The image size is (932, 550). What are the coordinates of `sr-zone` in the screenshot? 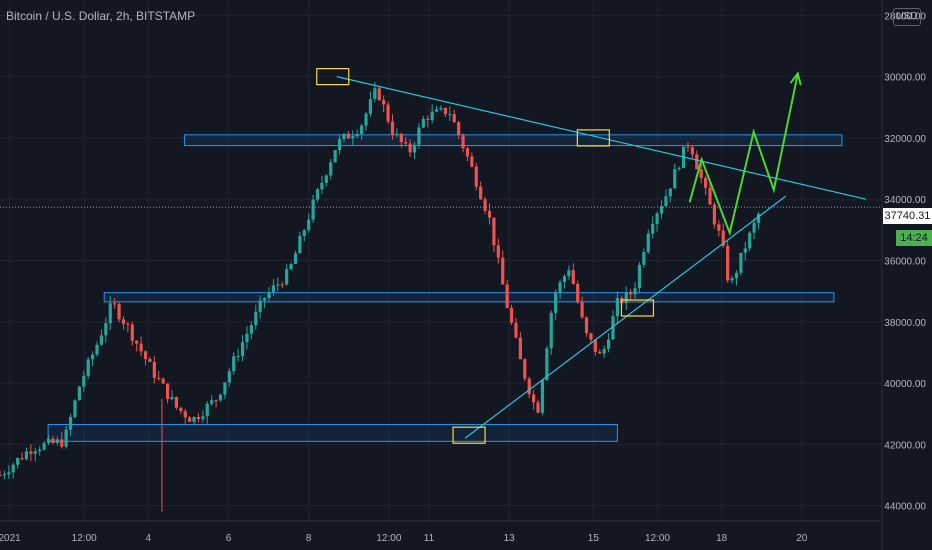 It's located at (513, 140).